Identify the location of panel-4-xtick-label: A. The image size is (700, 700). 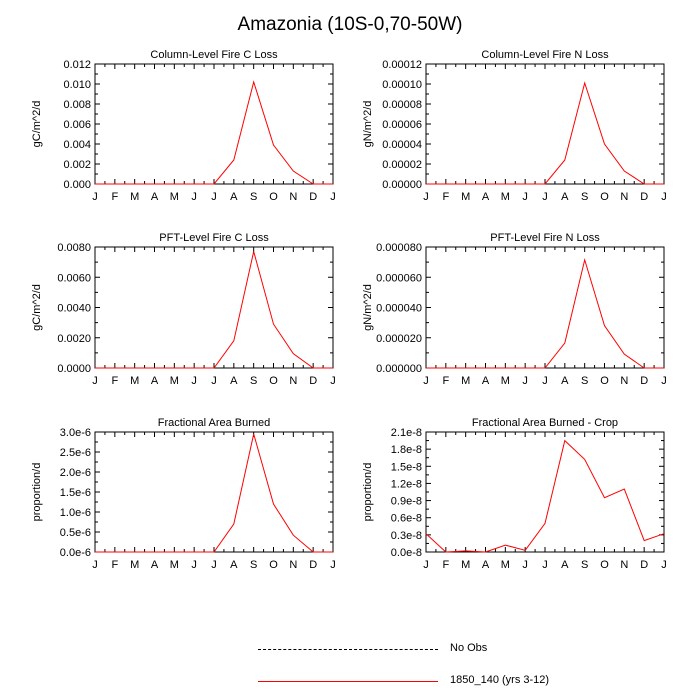
(486, 381).